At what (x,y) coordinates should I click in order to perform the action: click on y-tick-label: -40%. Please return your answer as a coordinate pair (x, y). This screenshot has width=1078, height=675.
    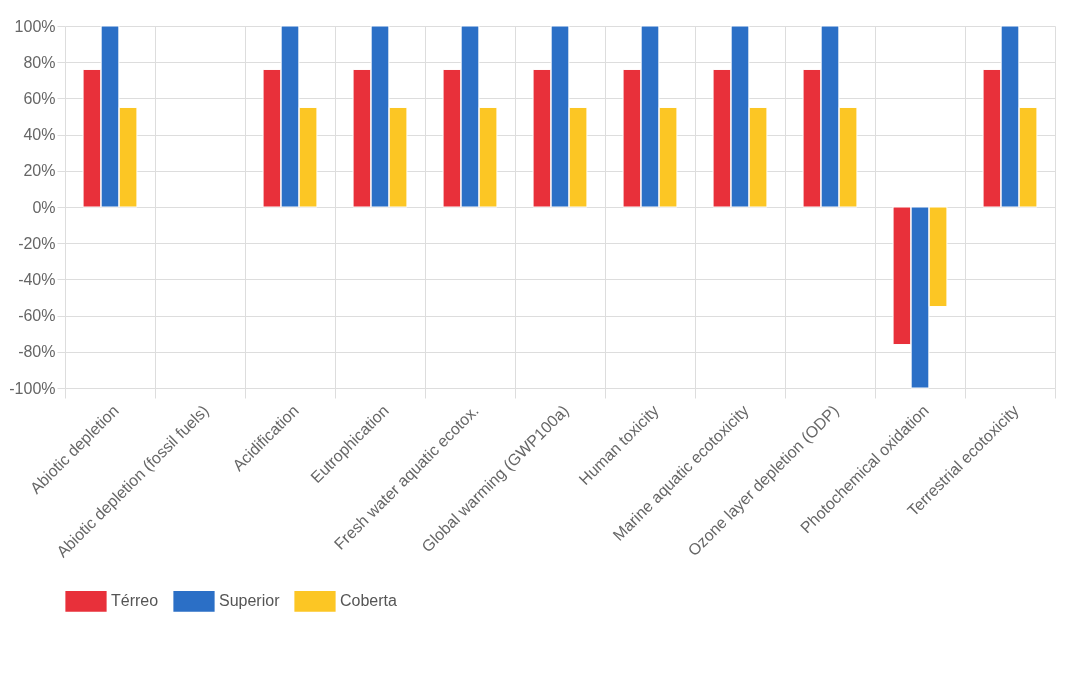
    Looking at the image, I should click on (37, 279).